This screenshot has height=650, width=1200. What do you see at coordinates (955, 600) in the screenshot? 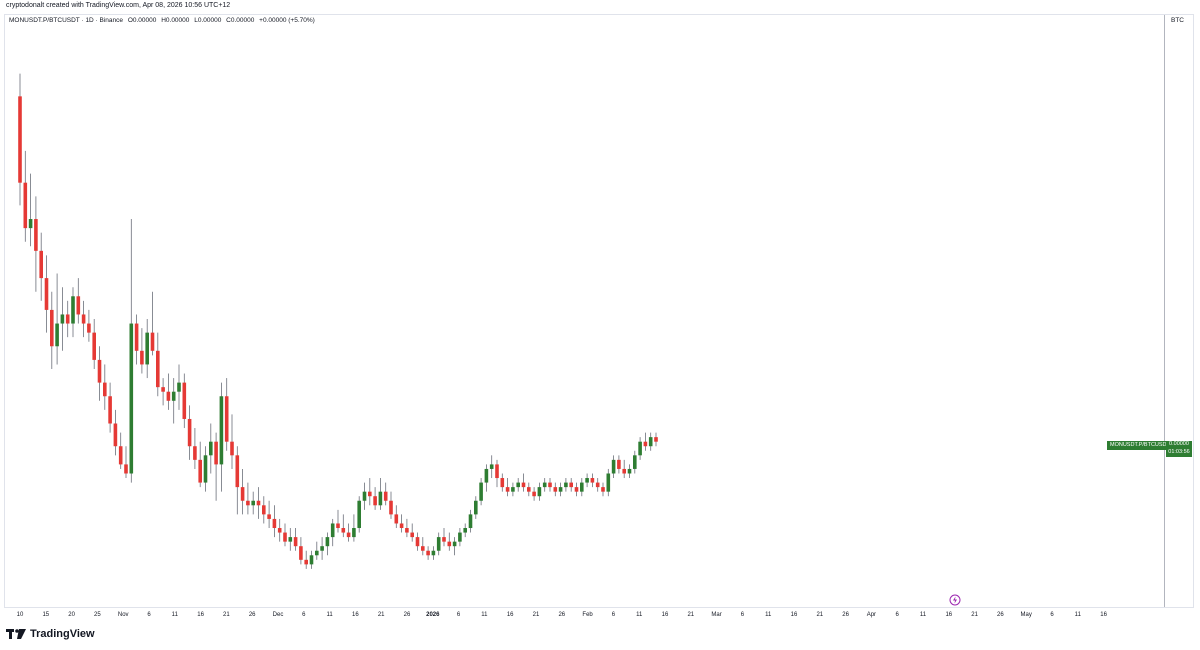
I see `lightning-icon` at bounding box center [955, 600].